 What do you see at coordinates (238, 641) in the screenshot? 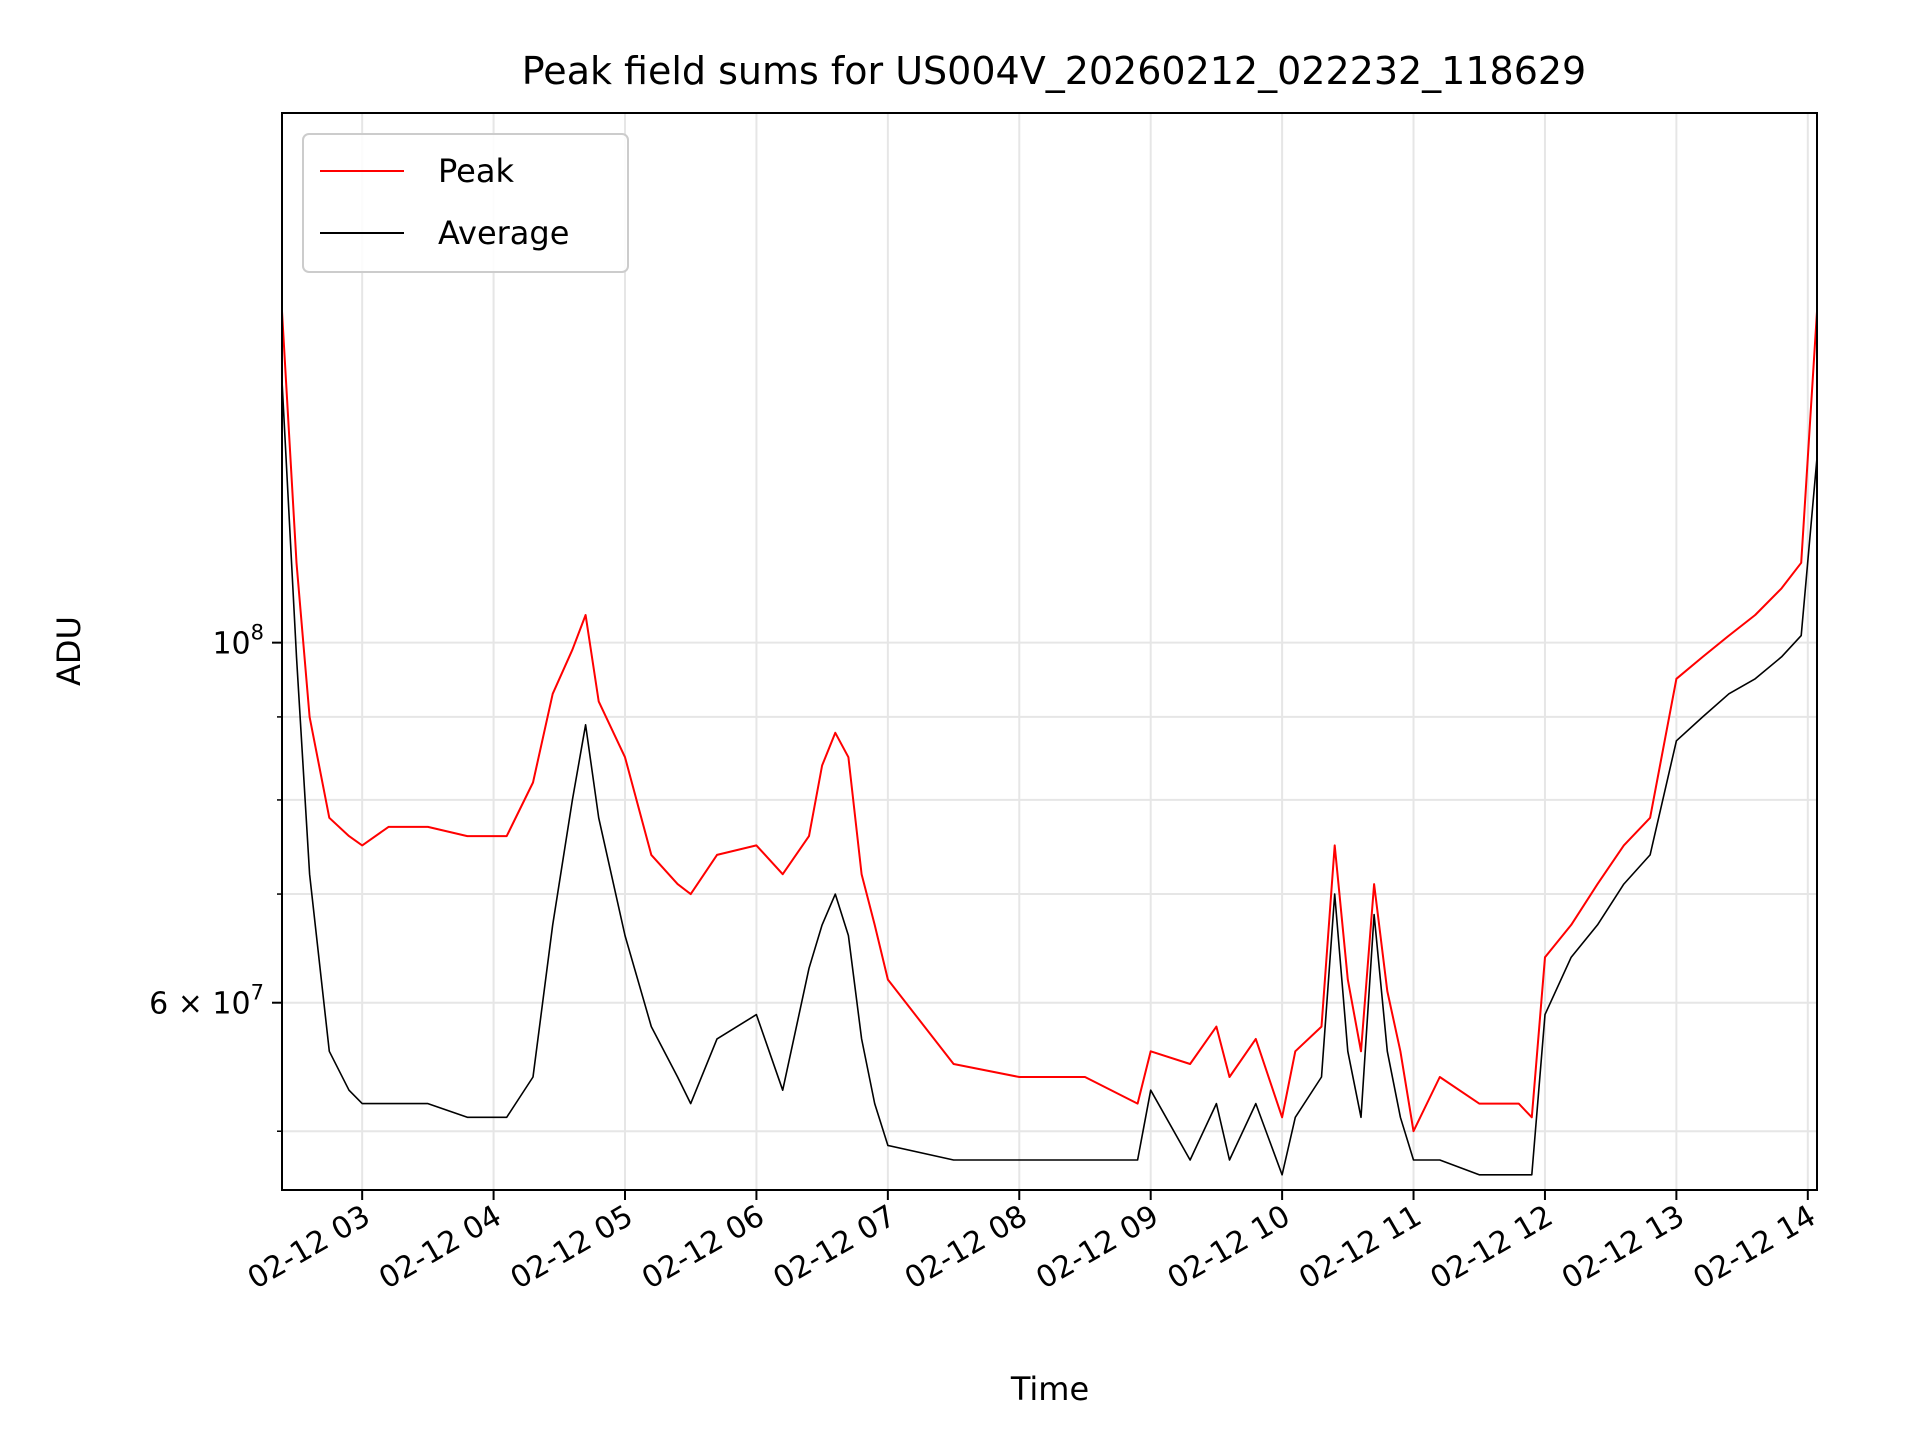
I see `y-tick-label: 108` at bounding box center [238, 641].